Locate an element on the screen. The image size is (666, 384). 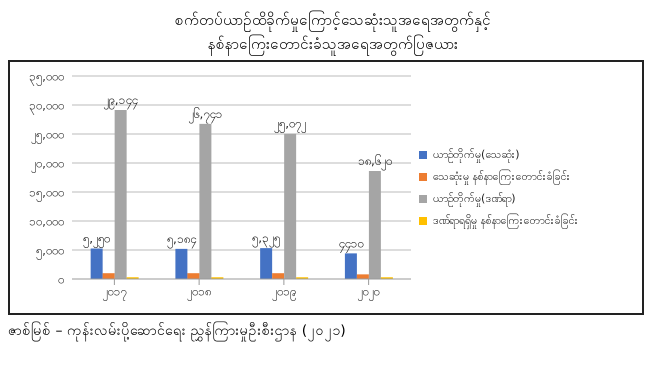
data-label: ၅,၃၂၅ is located at coordinates (266, 239).